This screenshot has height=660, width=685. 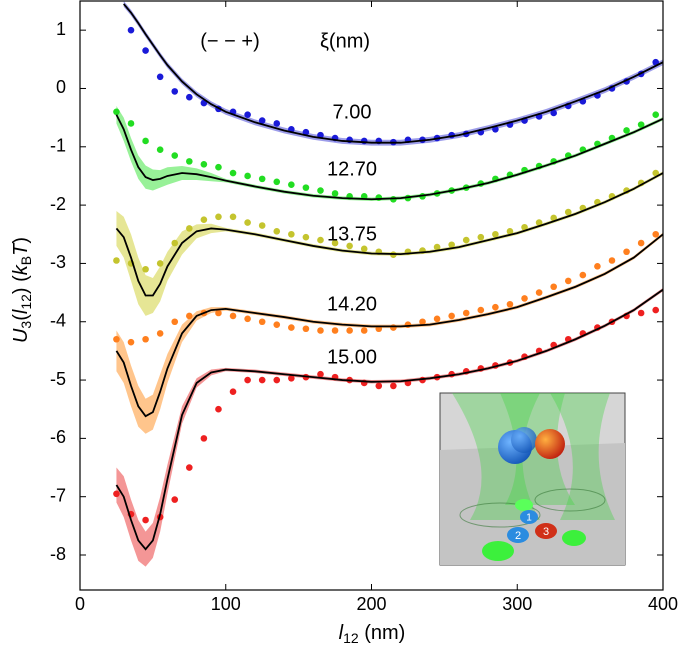 What do you see at coordinates (26, 302) in the screenshot?
I see `y-axis-label-part: 12` at bounding box center [26, 302].